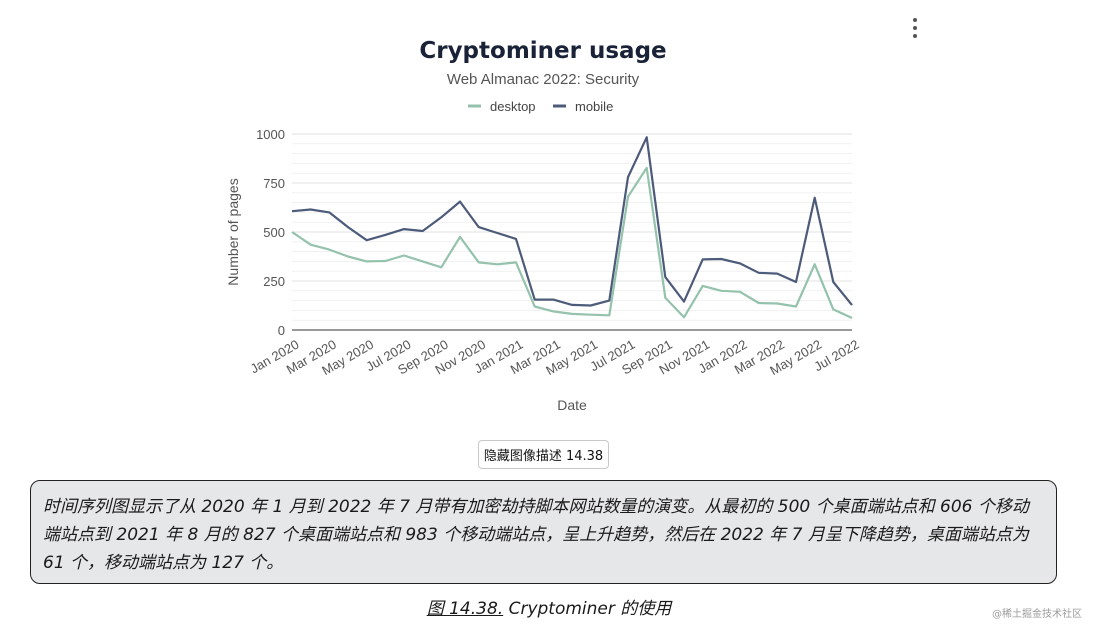  I want to click on chart-subtitle: Web Almanac 2022: Security, so click(543, 79).